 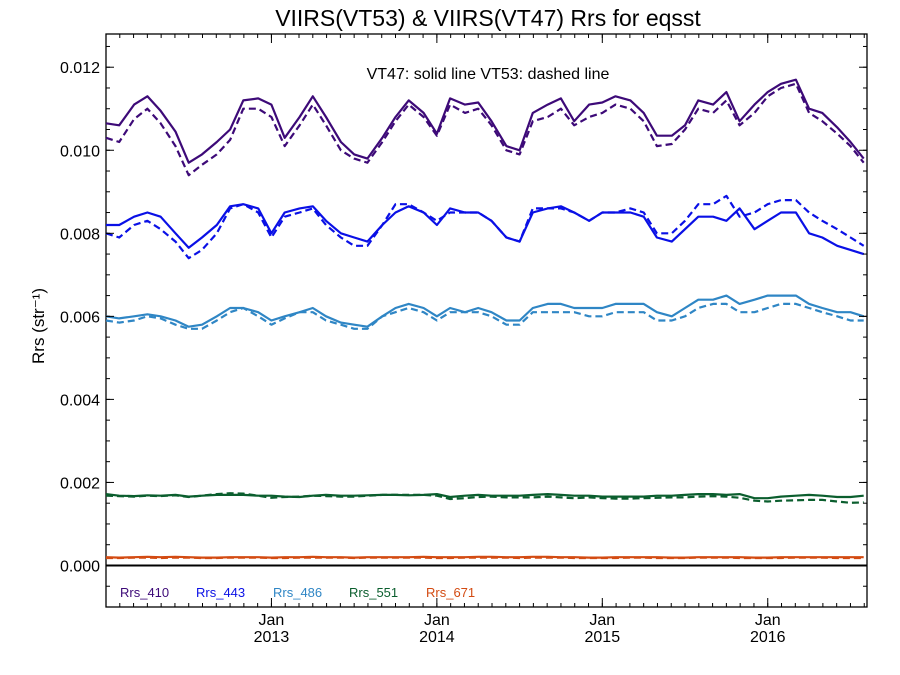 I want to click on chart-title: VIIRS(VT53) & VIIRS(VT47) Rrs for eqsst, so click(x=488, y=18).